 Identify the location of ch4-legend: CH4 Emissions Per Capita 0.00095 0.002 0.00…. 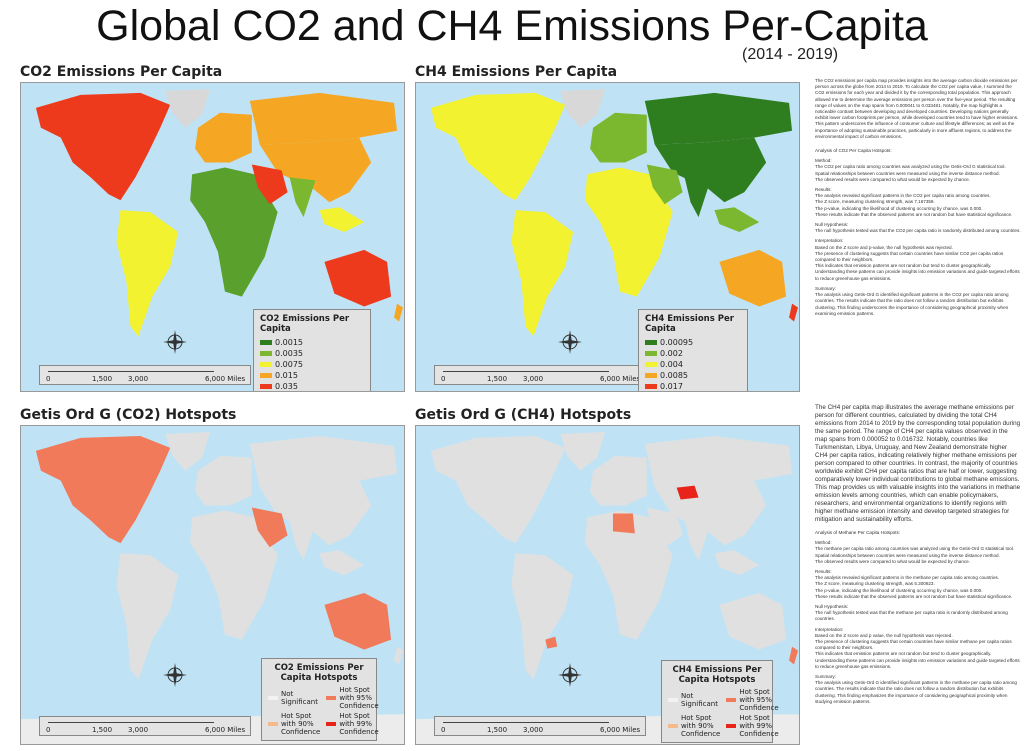
(693, 350).